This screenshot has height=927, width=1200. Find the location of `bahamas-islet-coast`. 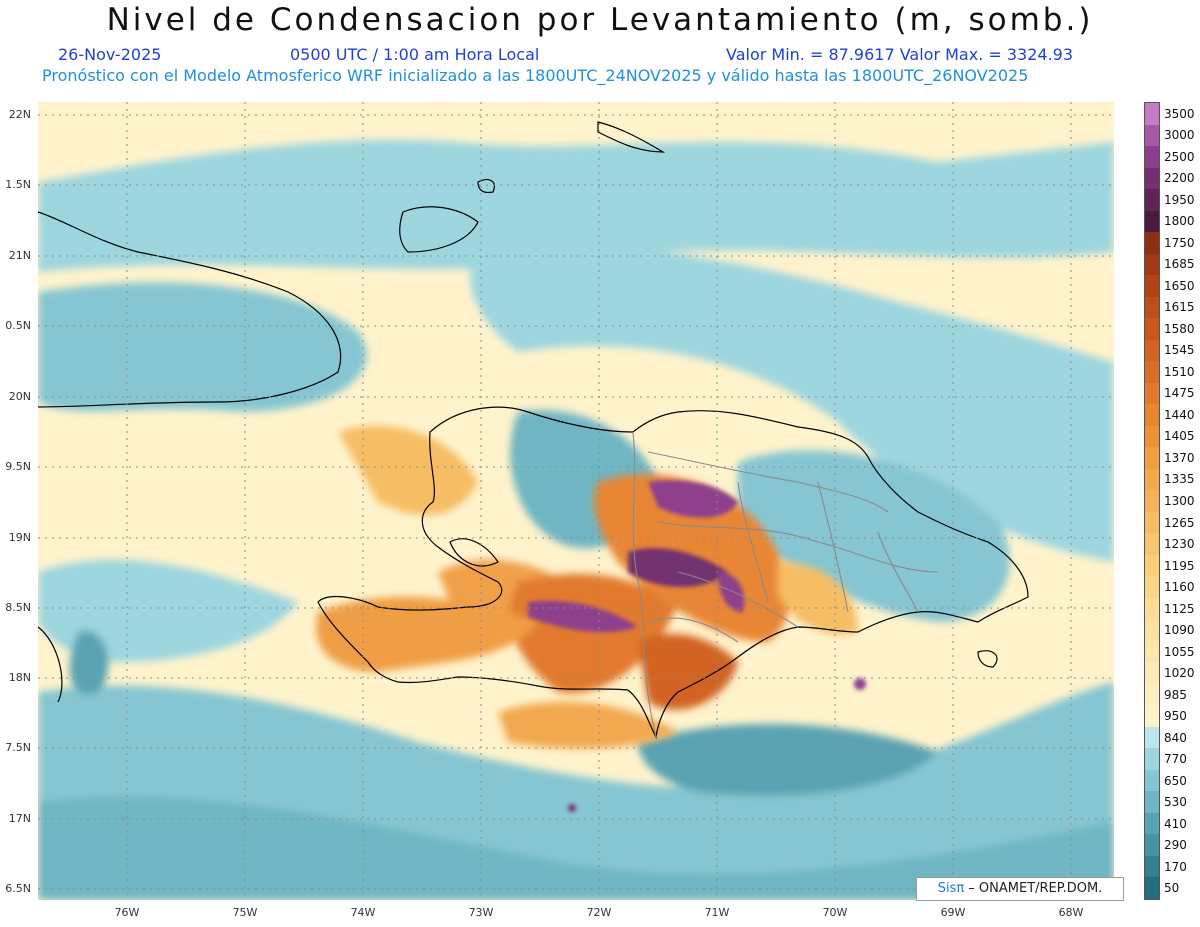

bahamas-islet-coast is located at coordinates (486, 186).